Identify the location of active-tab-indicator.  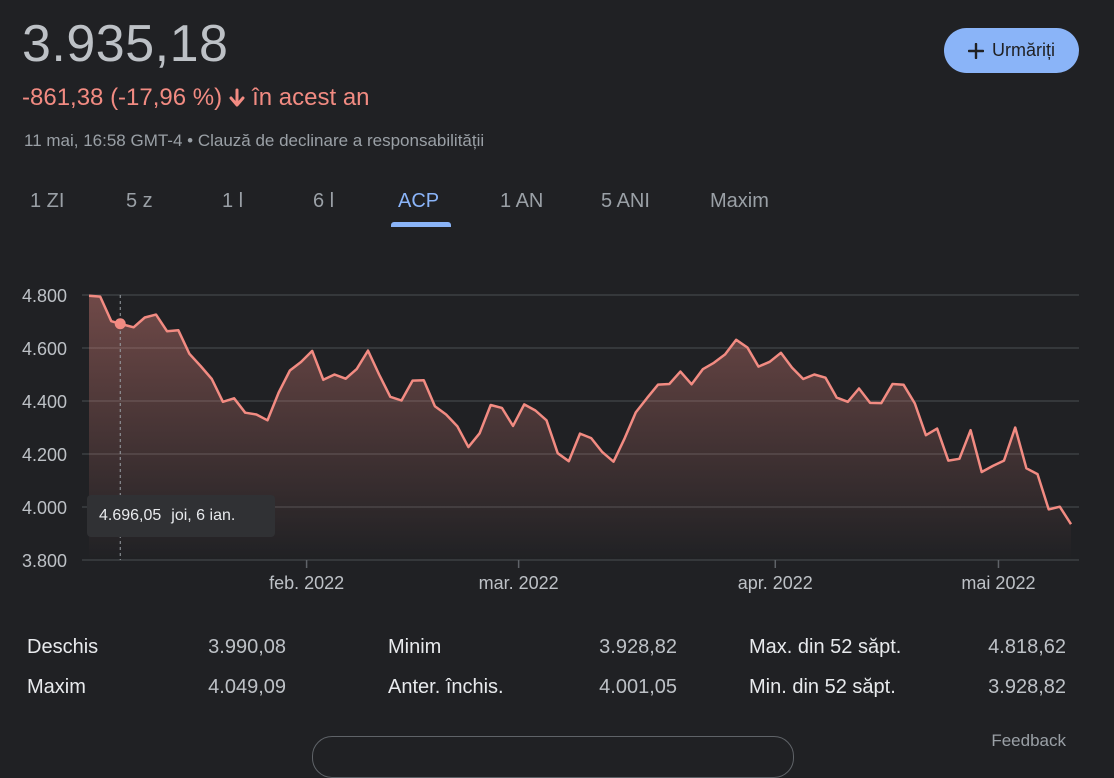
(421, 224).